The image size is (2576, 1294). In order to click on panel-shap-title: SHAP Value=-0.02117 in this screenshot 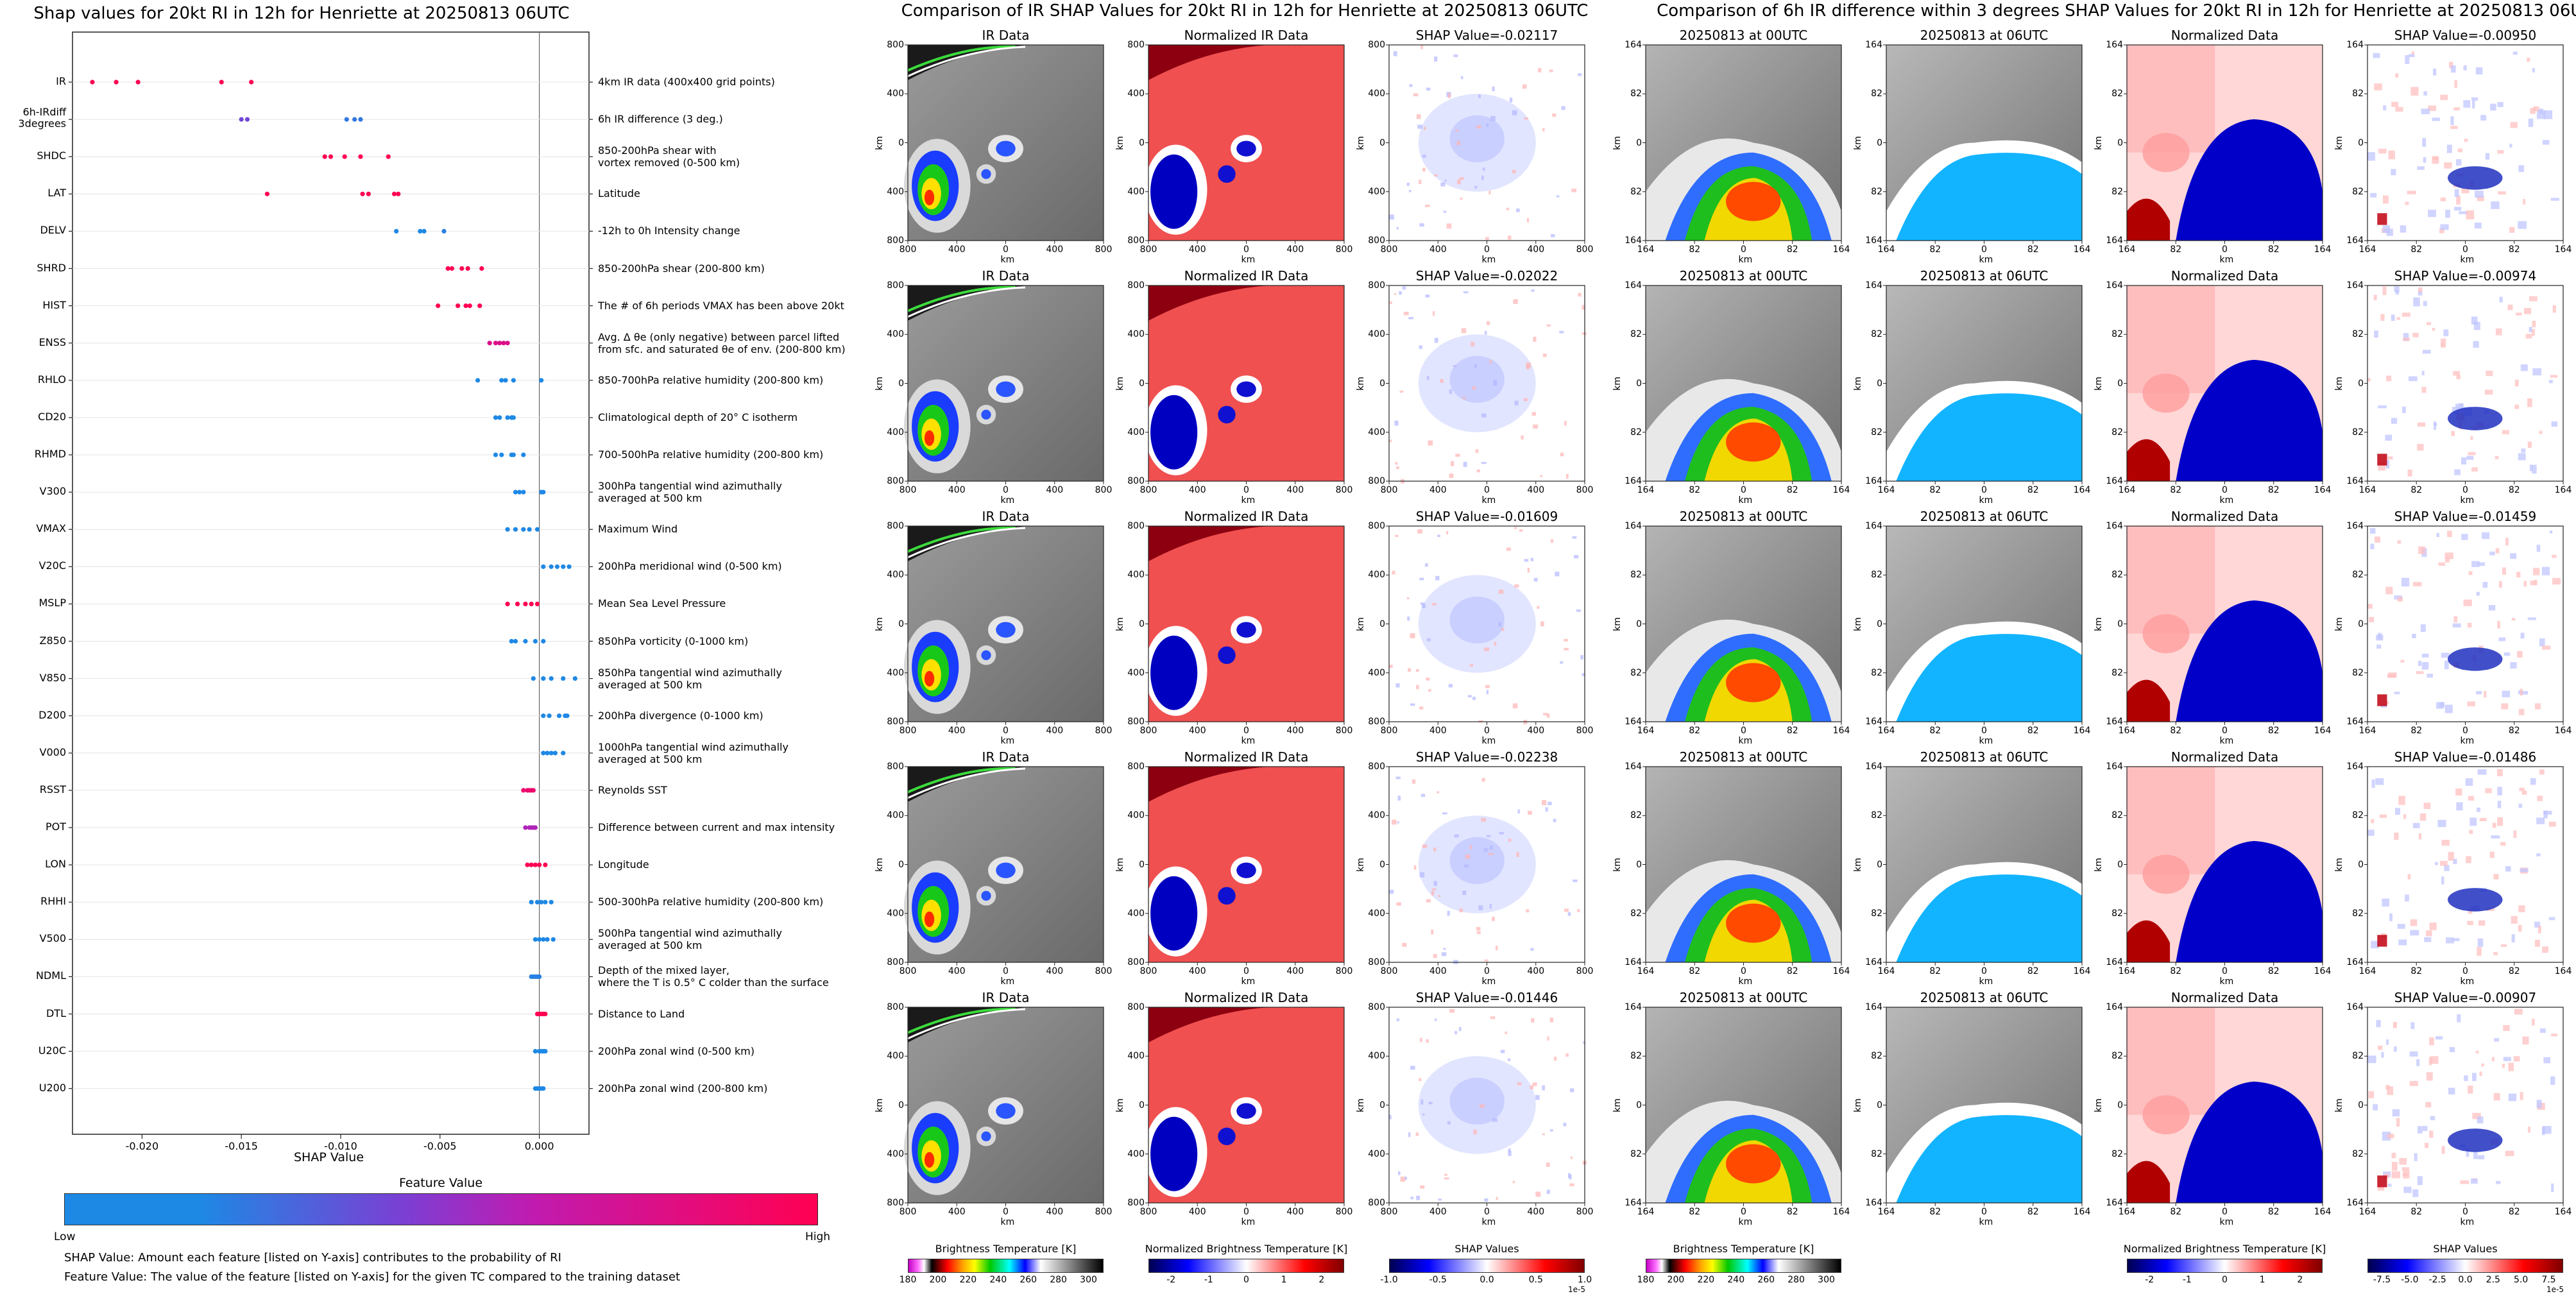, I will do `click(1487, 35)`.